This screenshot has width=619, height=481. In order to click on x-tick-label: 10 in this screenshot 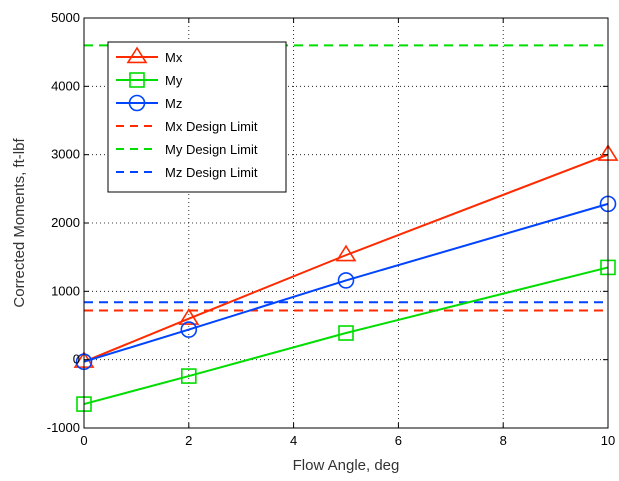, I will do `click(608, 440)`.